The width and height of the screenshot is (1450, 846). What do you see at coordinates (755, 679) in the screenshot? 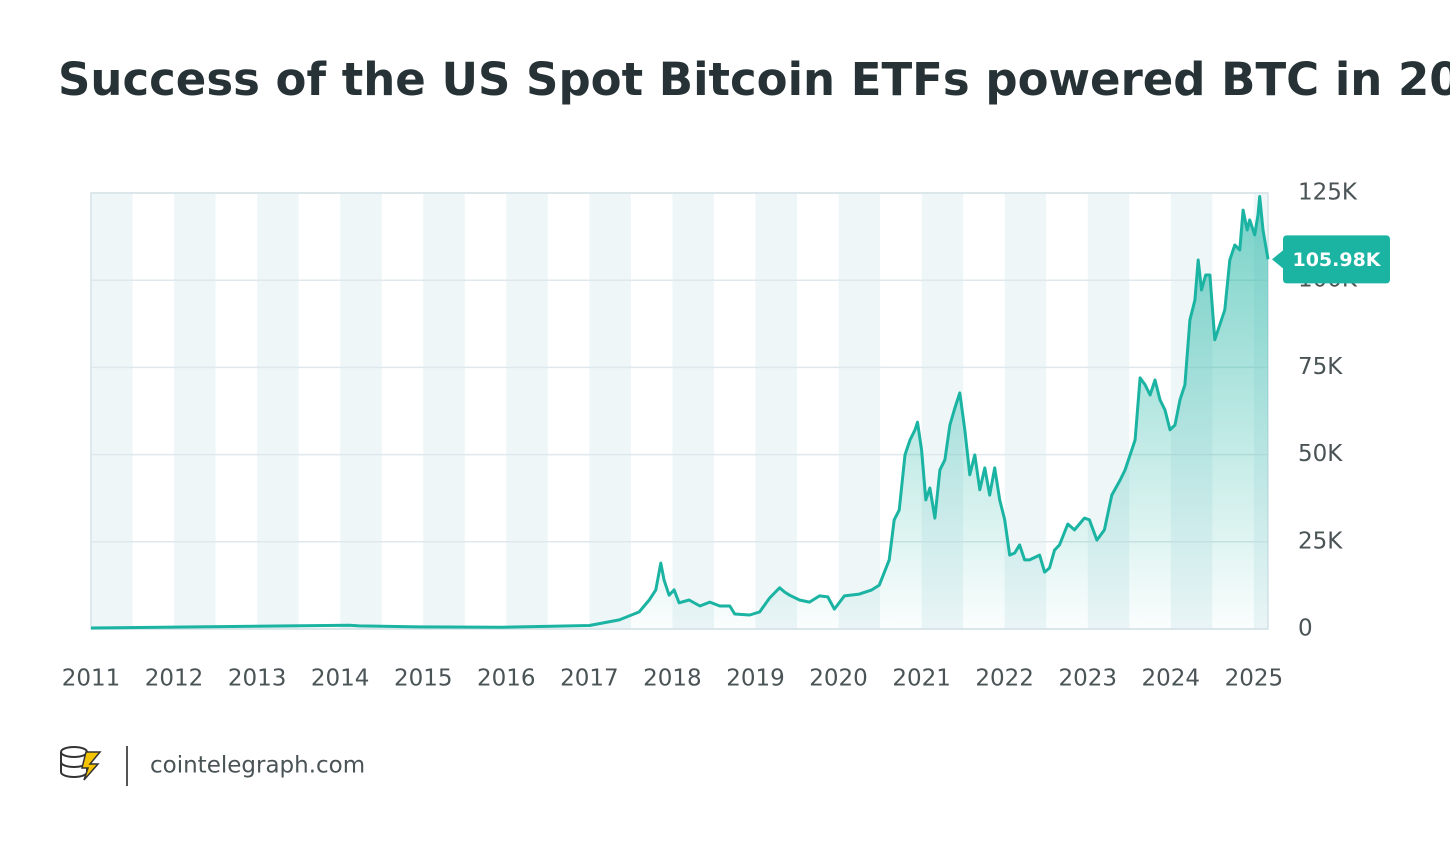
I see `x-tick-label: 2019` at bounding box center [755, 679].